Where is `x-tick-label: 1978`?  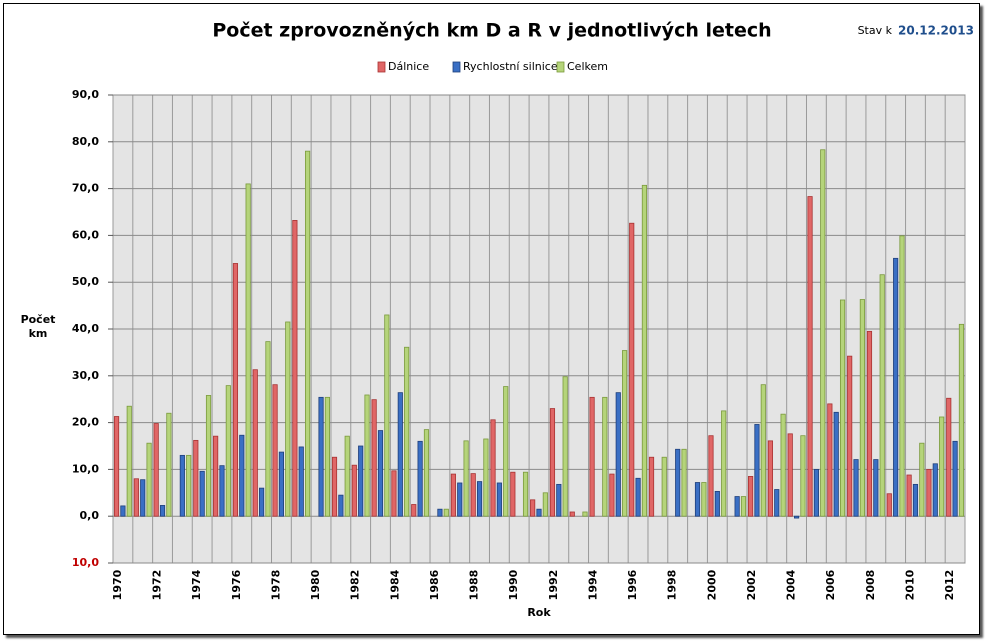
x-tick-label: 1978 is located at coordinates (275, 585).